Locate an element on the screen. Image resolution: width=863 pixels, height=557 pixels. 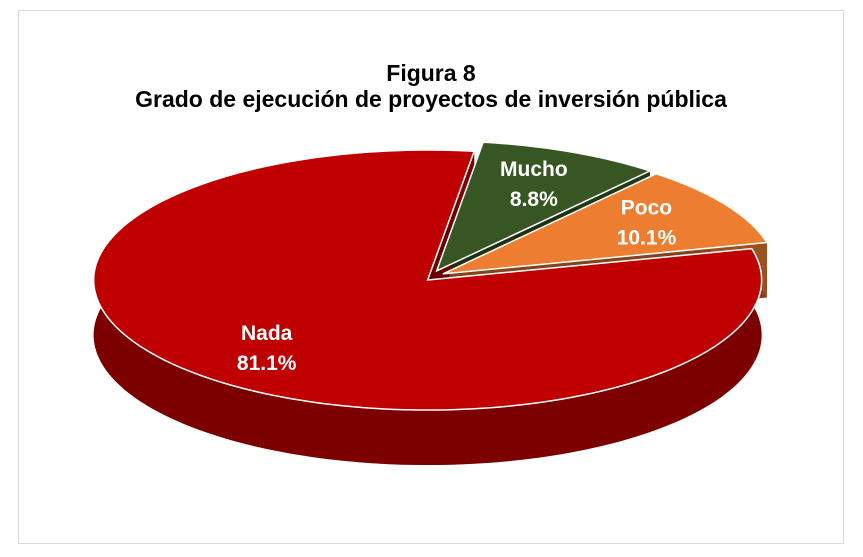
slice-category-label: Nada is located at coordinates (267, 333).